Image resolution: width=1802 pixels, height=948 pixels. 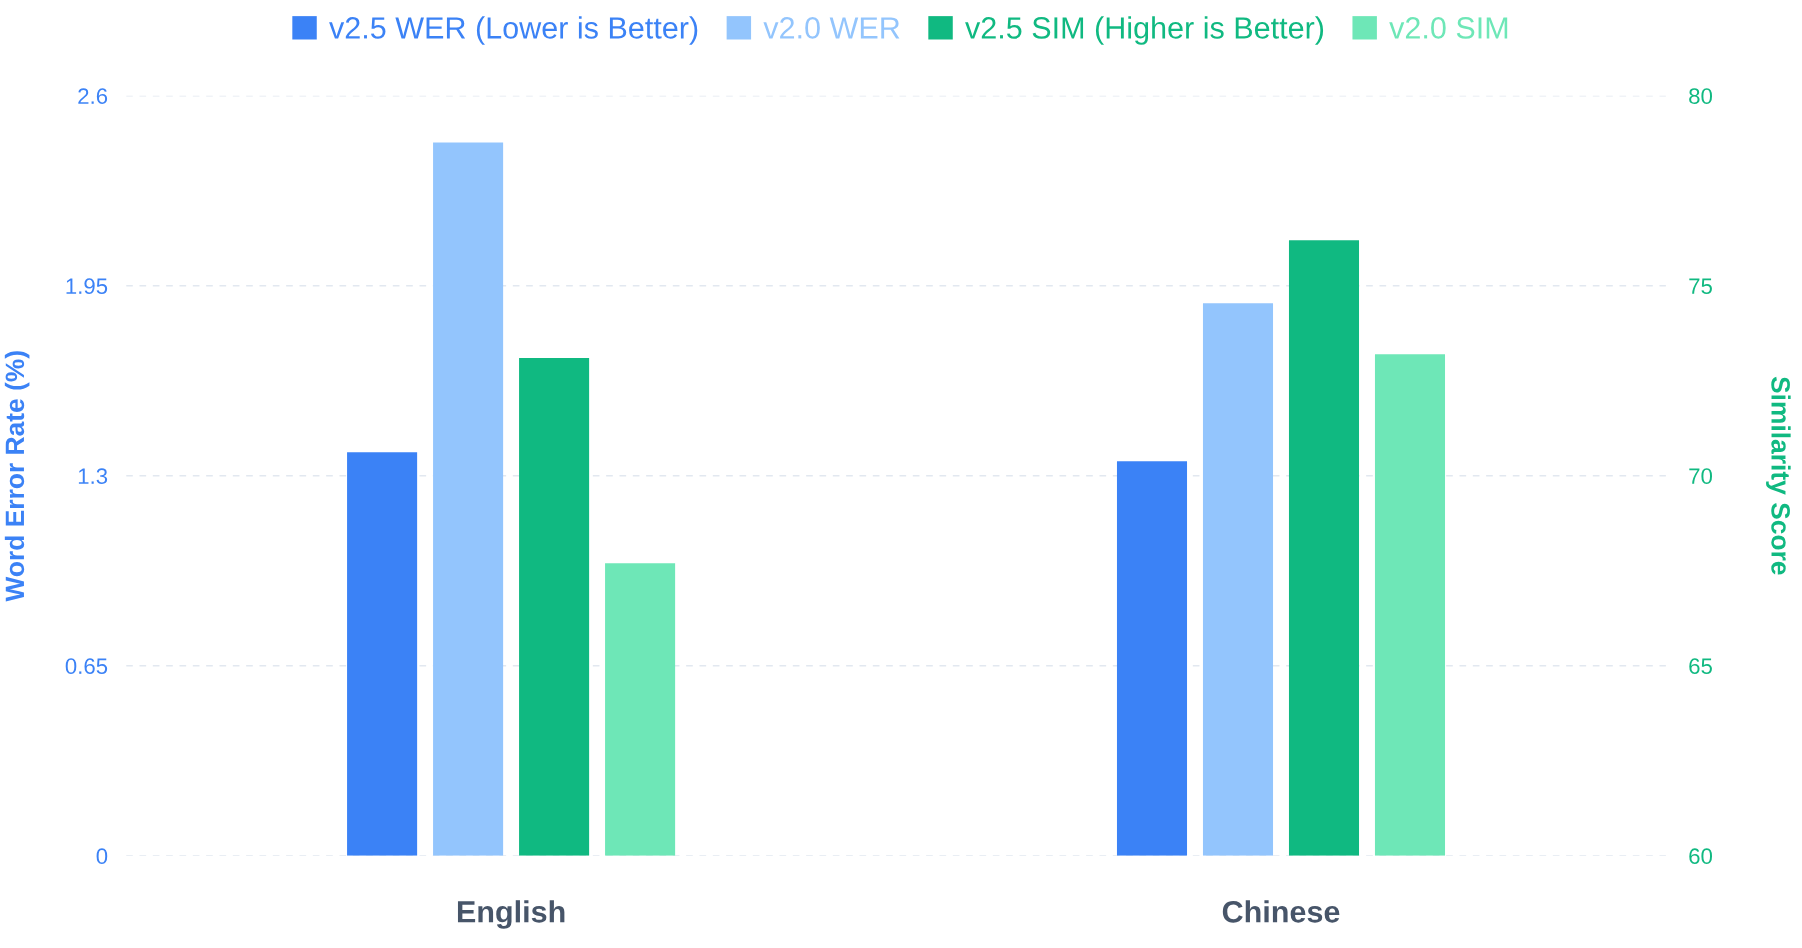 I want to click on y-tick-label: 0, so click(x=102, y=856).